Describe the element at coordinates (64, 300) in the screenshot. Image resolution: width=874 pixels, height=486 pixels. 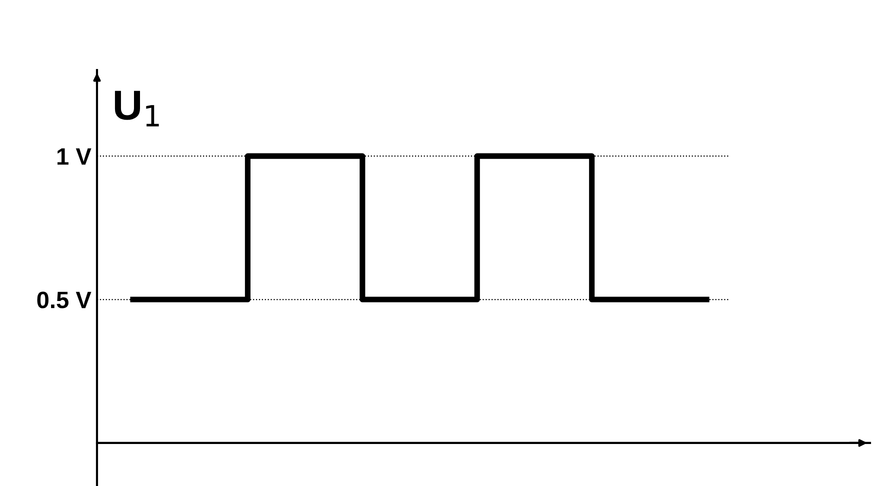
I see `y-tick-label: 0.5 V` at that location.